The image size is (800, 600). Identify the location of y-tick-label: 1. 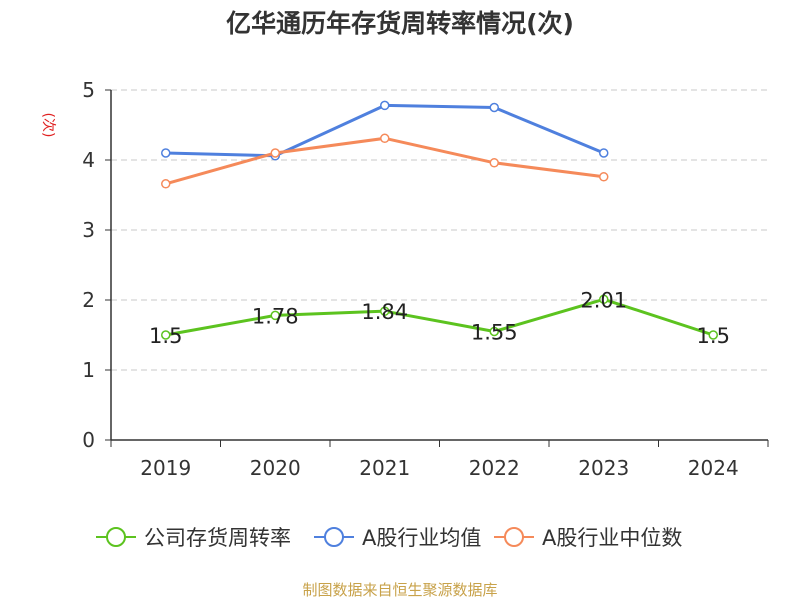
(88, 370).